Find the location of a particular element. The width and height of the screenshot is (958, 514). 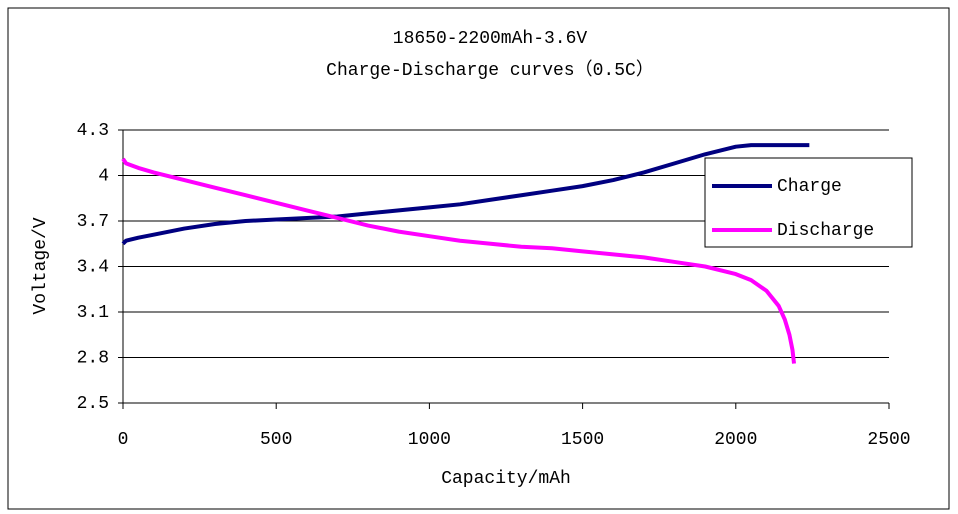

legend-label: Charge is located at coordinates (809, 187).